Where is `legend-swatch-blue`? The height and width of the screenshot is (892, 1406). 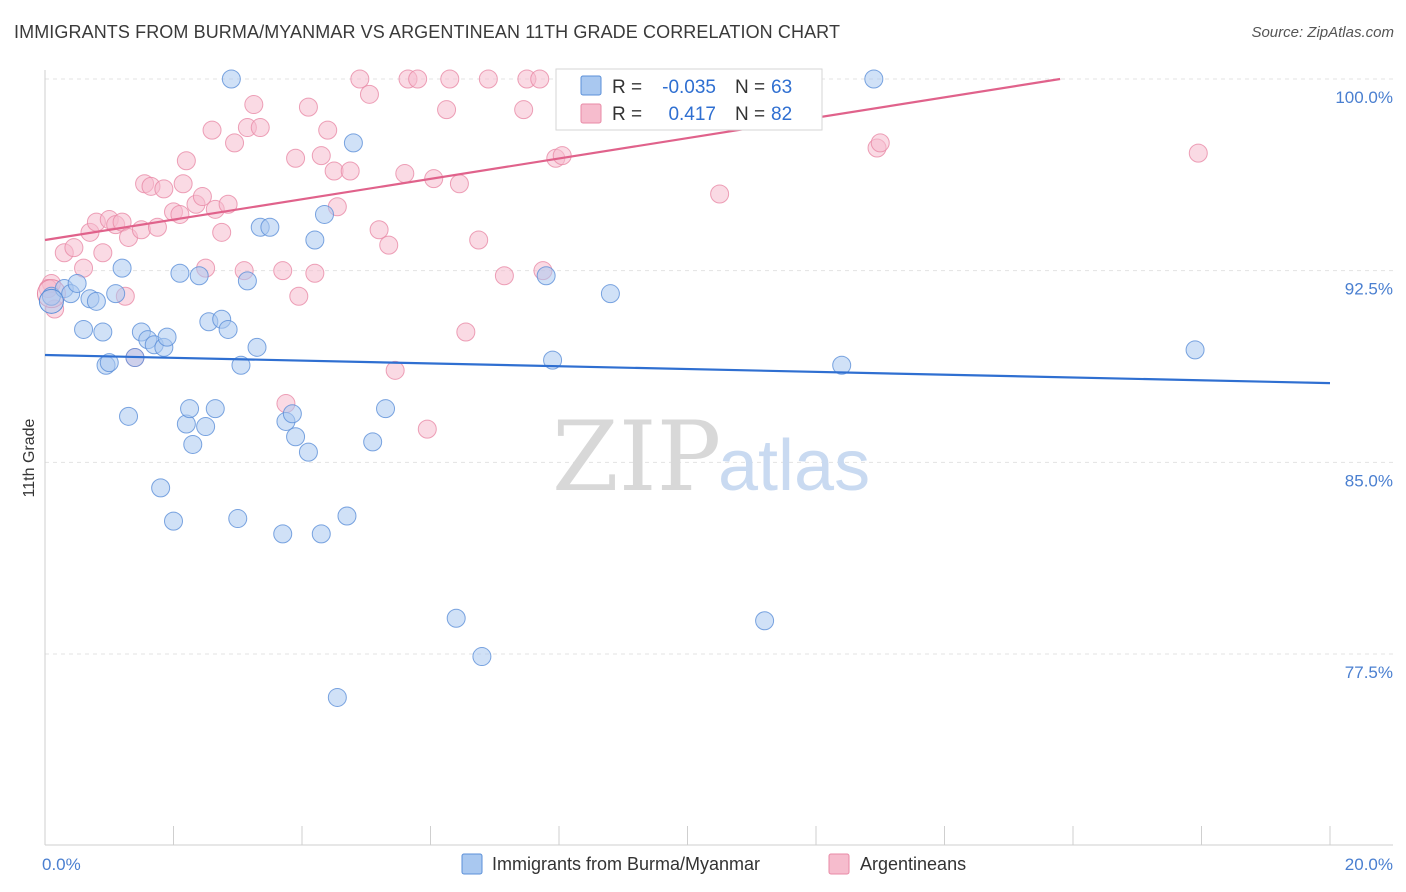
legend-swatch-blue is located at coordinates (591, 85).